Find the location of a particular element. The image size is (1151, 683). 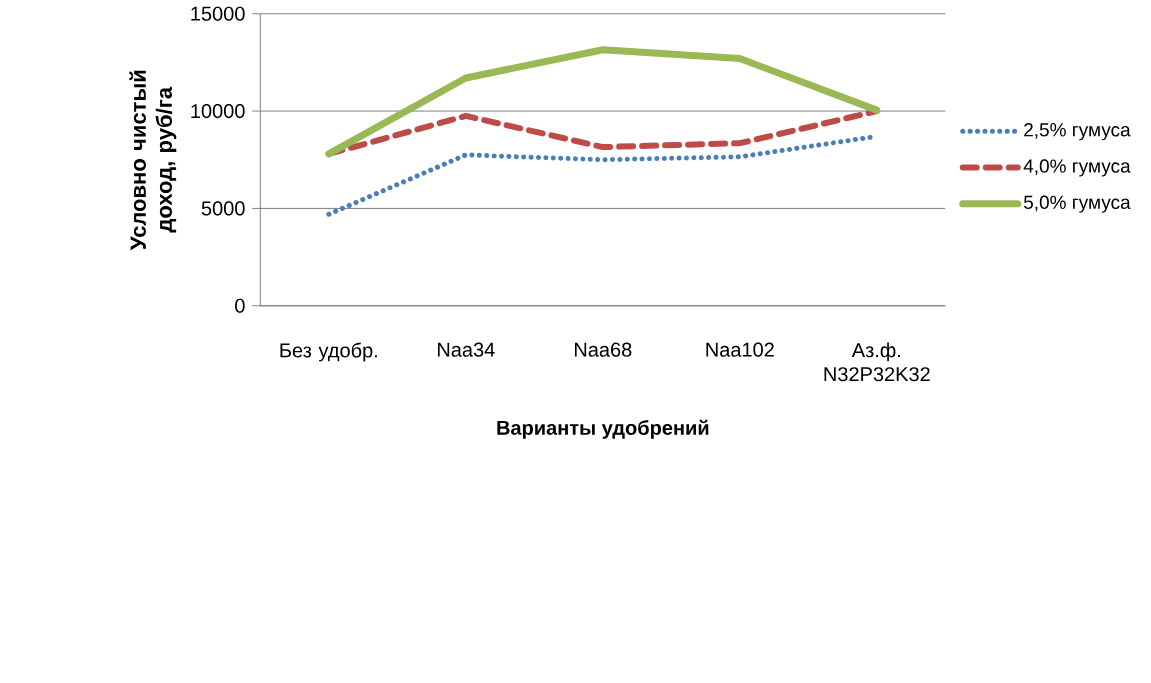

y-tick-label: 15000 is located at coordinates (218, 13).